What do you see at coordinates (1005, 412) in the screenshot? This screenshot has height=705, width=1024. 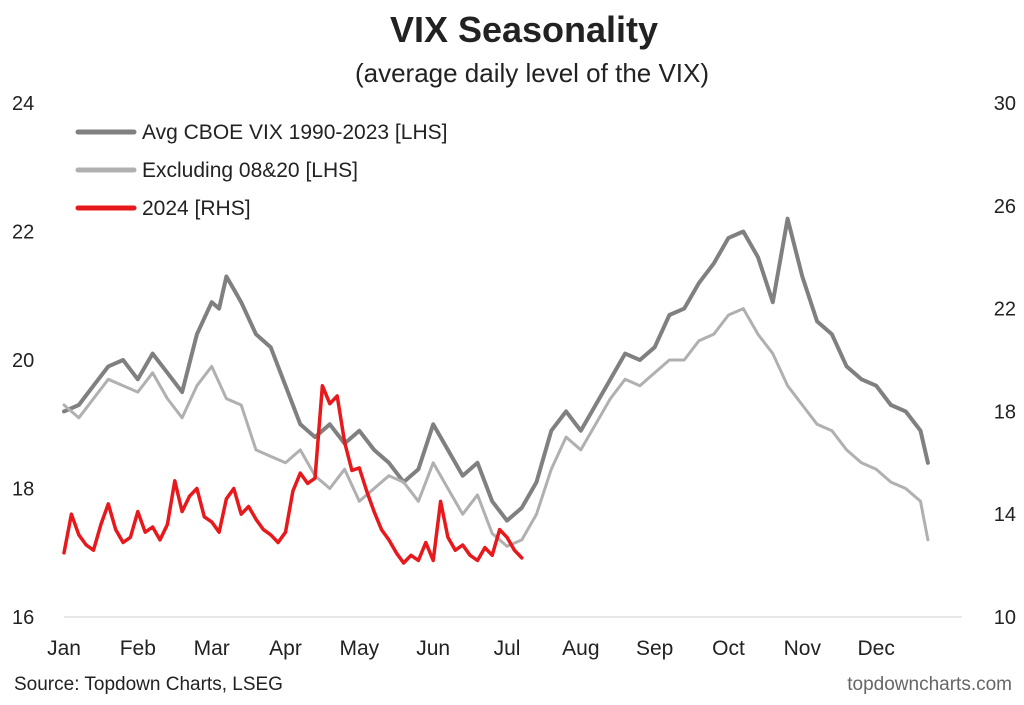 I see `right-axis-tick-label: 18` at bounding box center [1005, 412].